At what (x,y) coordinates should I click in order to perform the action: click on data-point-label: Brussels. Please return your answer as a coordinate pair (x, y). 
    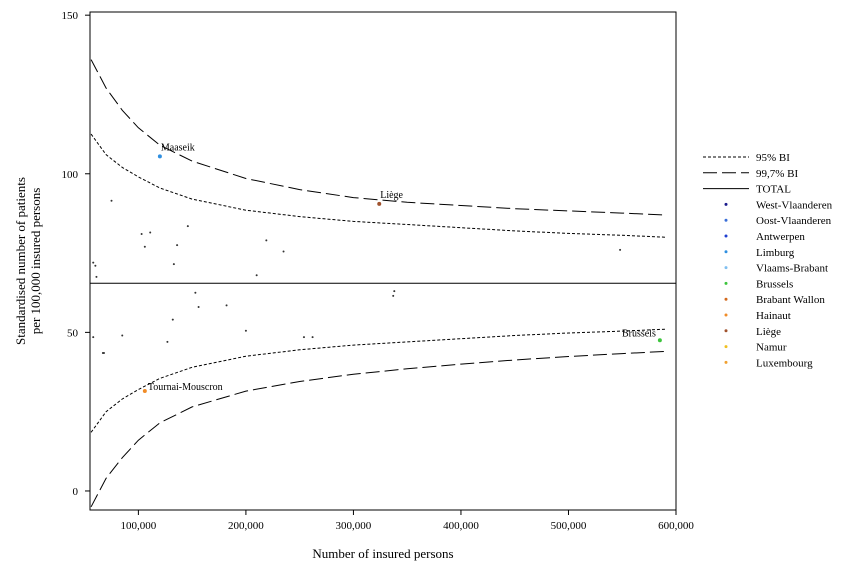
    Looking at the image, I should click on (639, 333).